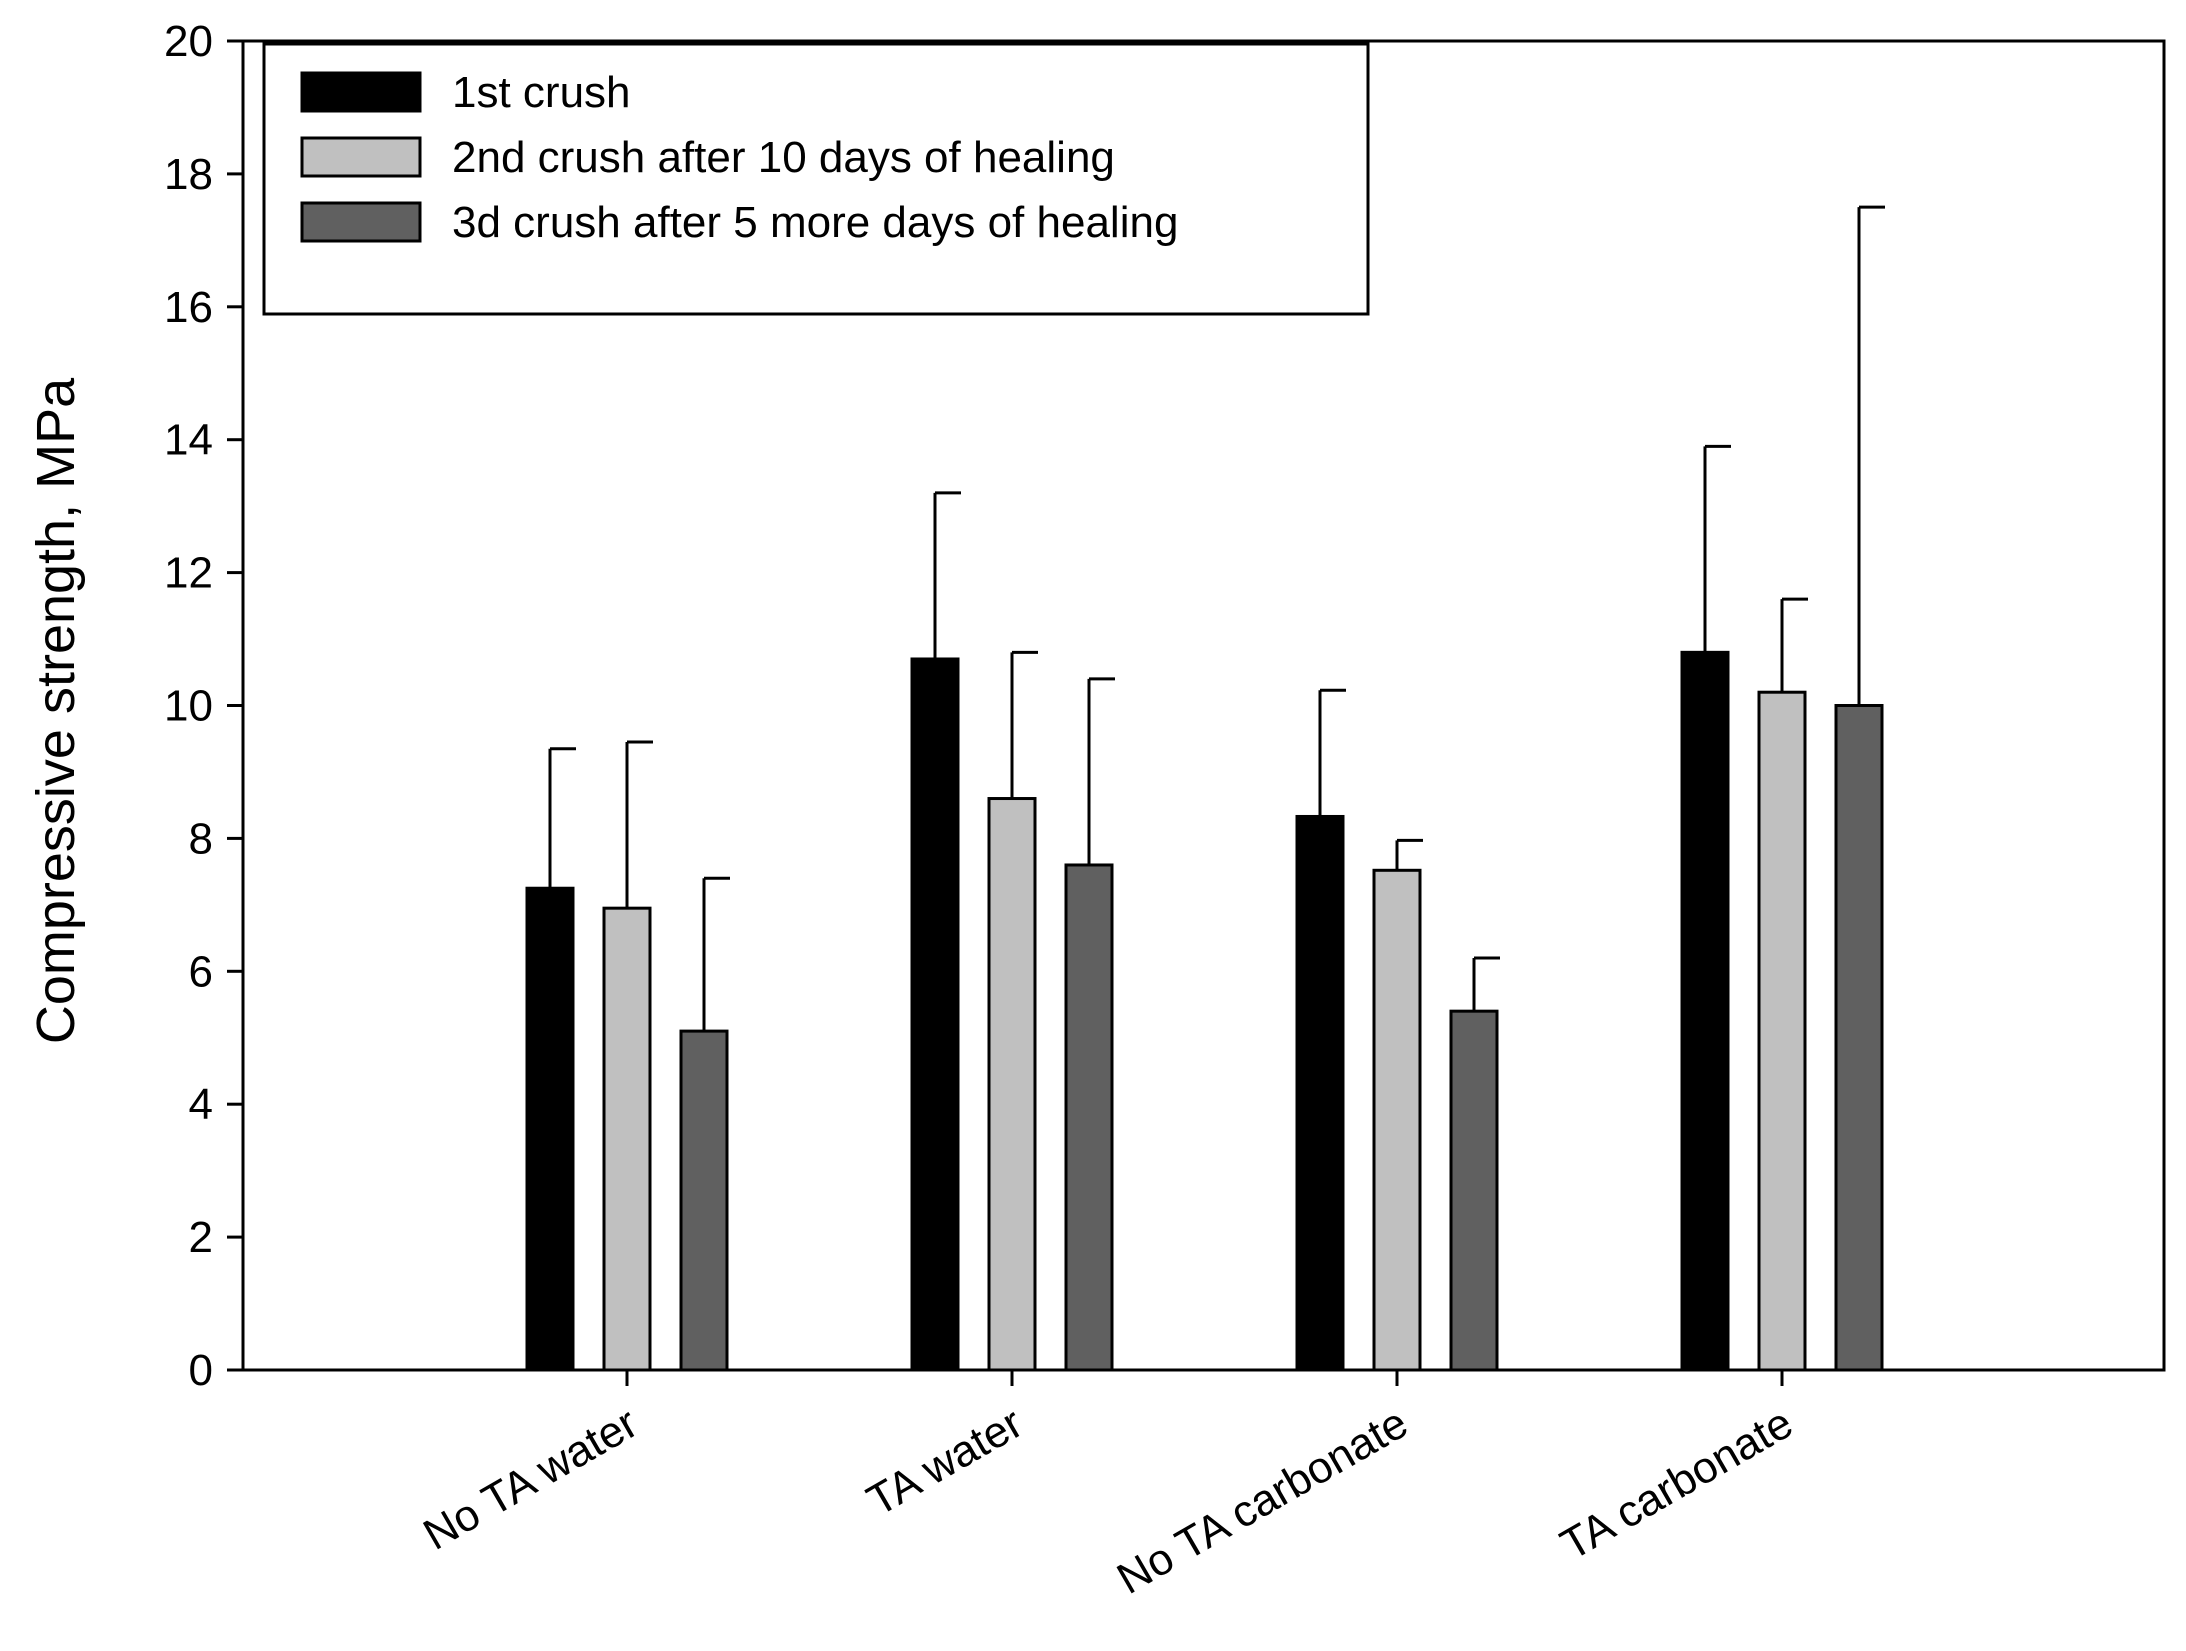 The image size is (2186, 1651). I want to click on legend-label: 1st crush, so click(541, 92).